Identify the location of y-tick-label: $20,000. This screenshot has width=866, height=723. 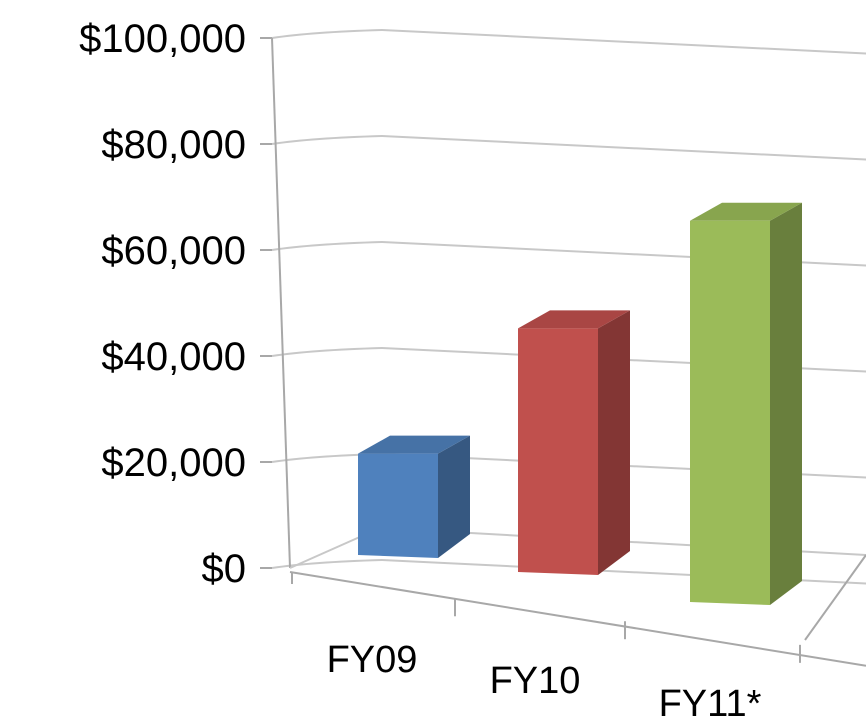
(173, 463).